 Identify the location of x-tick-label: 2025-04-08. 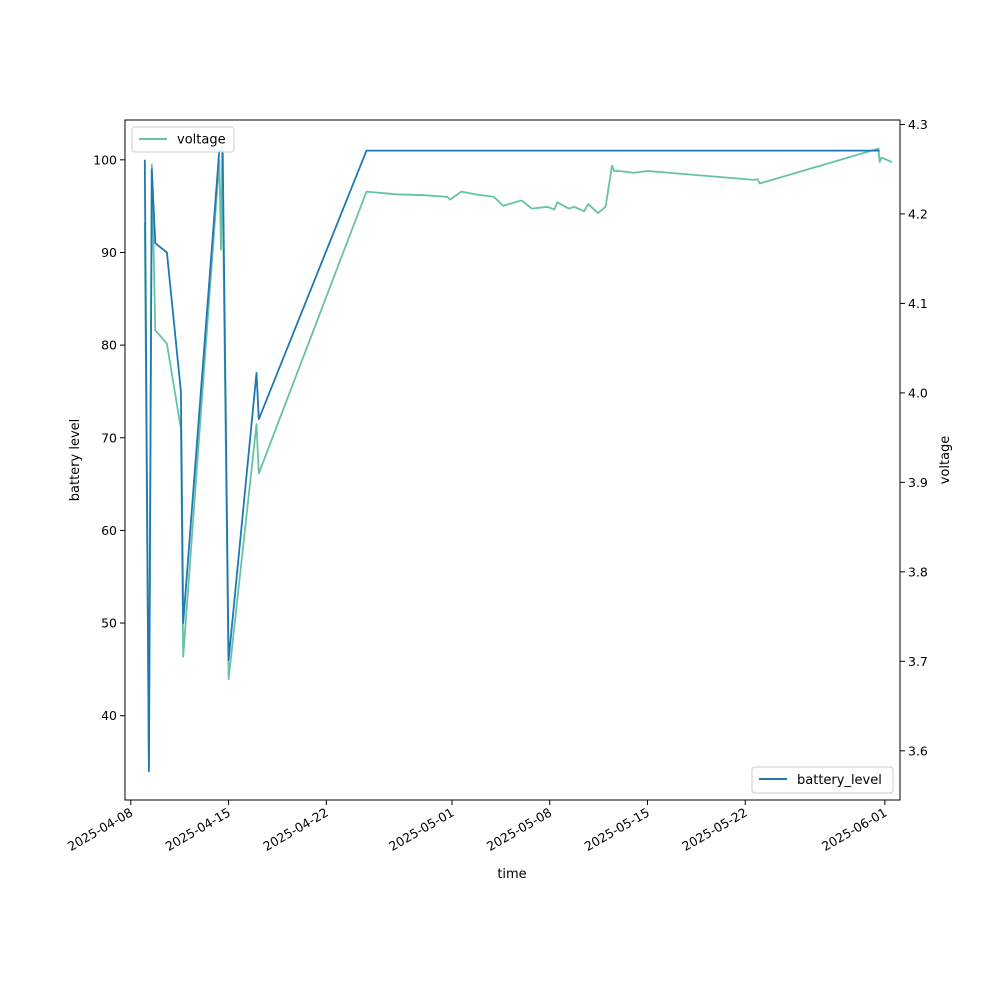
(100, 829).